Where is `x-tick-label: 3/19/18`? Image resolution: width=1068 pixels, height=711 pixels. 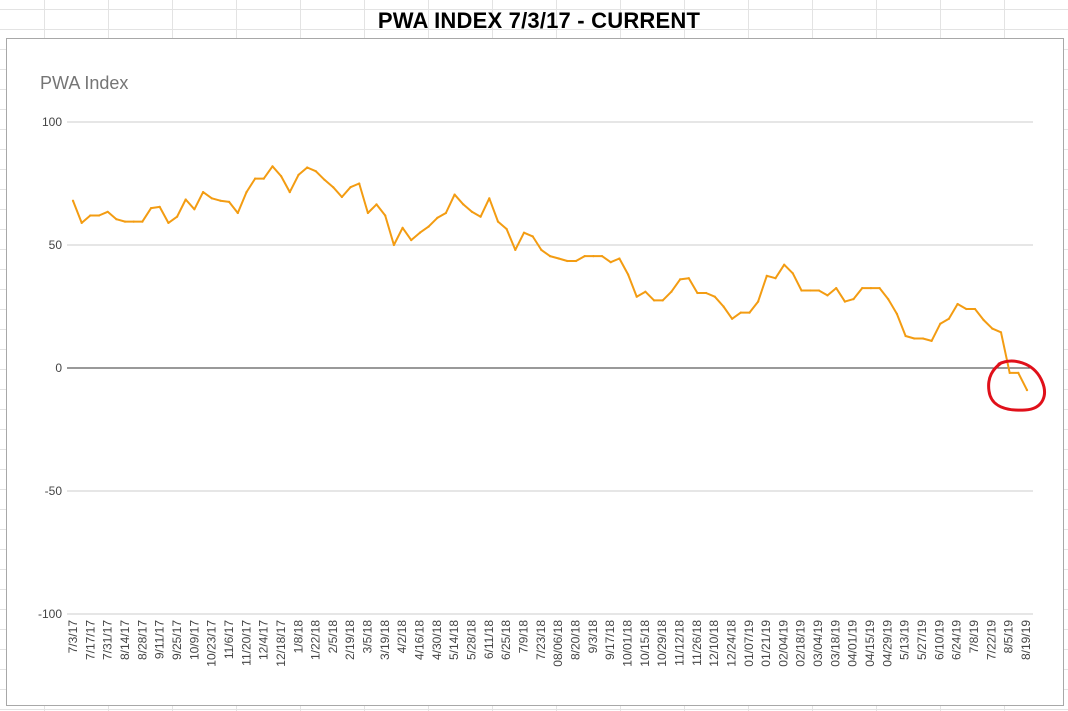
x-tick-label: 3/19/18 is located at coordinates (385, 640).